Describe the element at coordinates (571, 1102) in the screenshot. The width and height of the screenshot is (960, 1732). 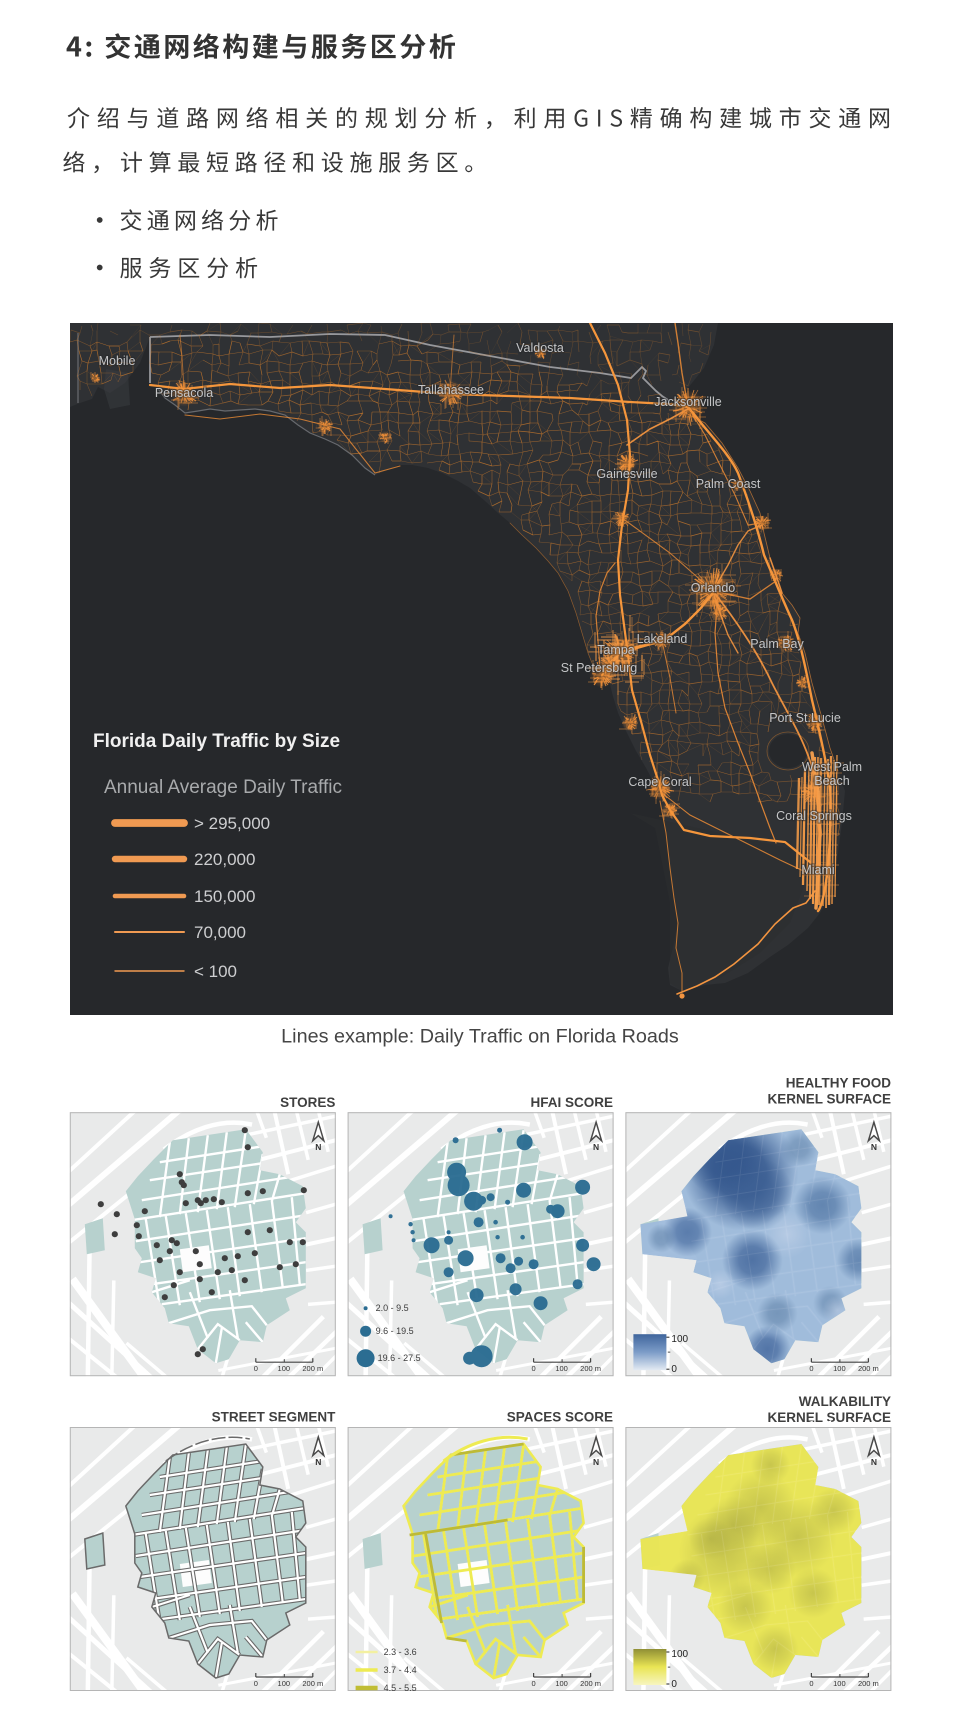
I see `svg-text: HFAI SCORE` at that location.